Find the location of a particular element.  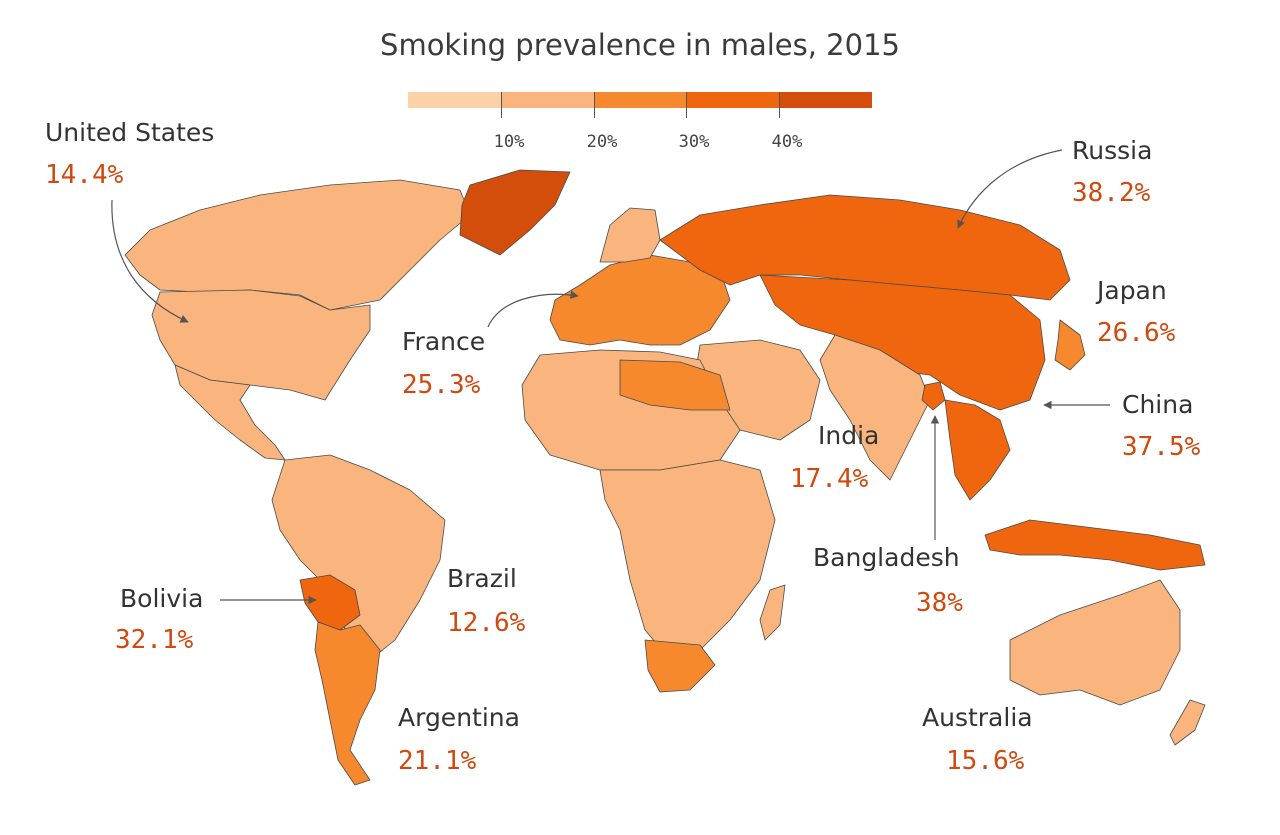

legend-tick-label: 30% is located at coordinates (694, 142).